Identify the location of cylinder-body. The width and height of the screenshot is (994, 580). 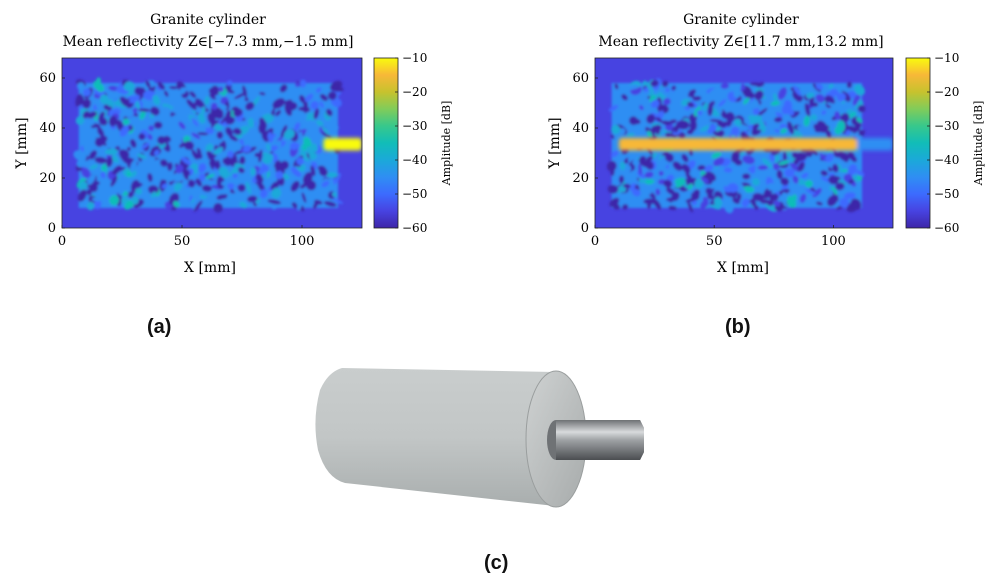
(435, 437).